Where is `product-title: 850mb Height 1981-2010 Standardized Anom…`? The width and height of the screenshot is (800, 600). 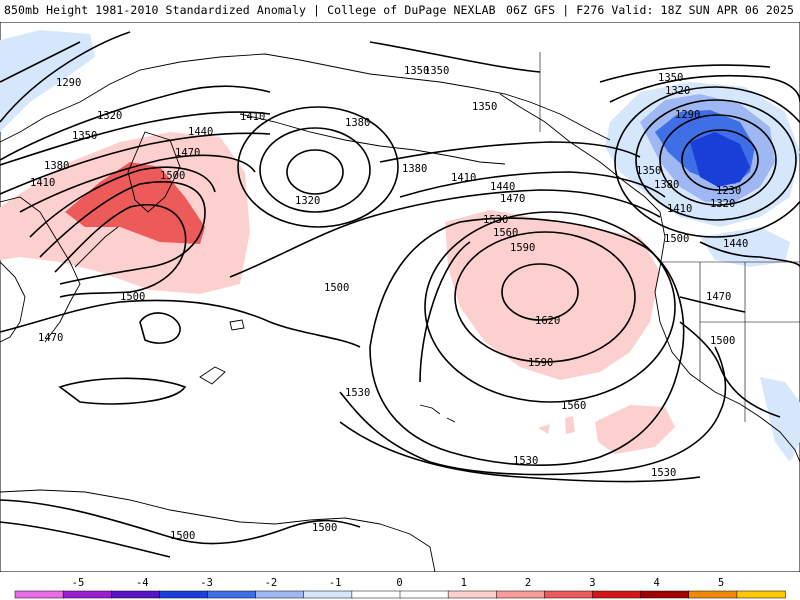
product-title: 850mb Height 1981-2010 Standardized Anom… is located at coordinates (250, 10).